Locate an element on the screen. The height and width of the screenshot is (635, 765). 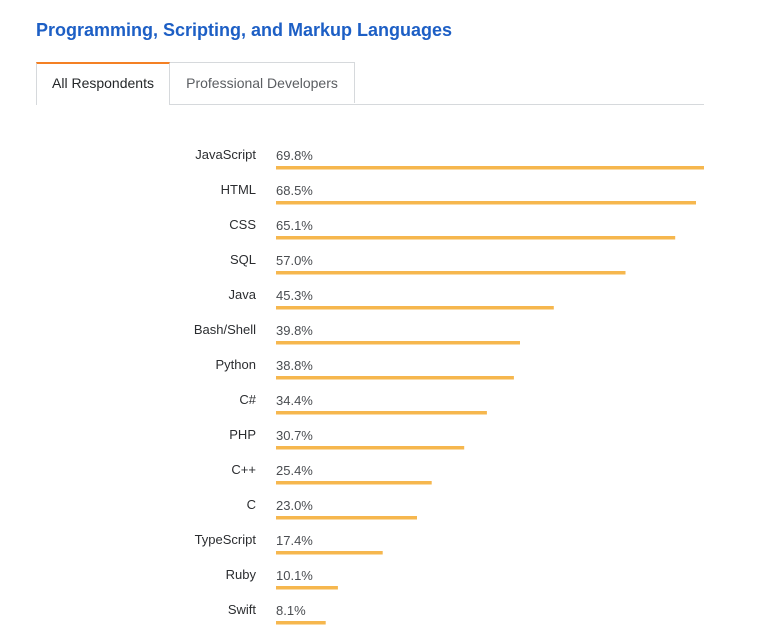
tab-bar: All Respondents Professional Developers is located at coordinates (370, 83).